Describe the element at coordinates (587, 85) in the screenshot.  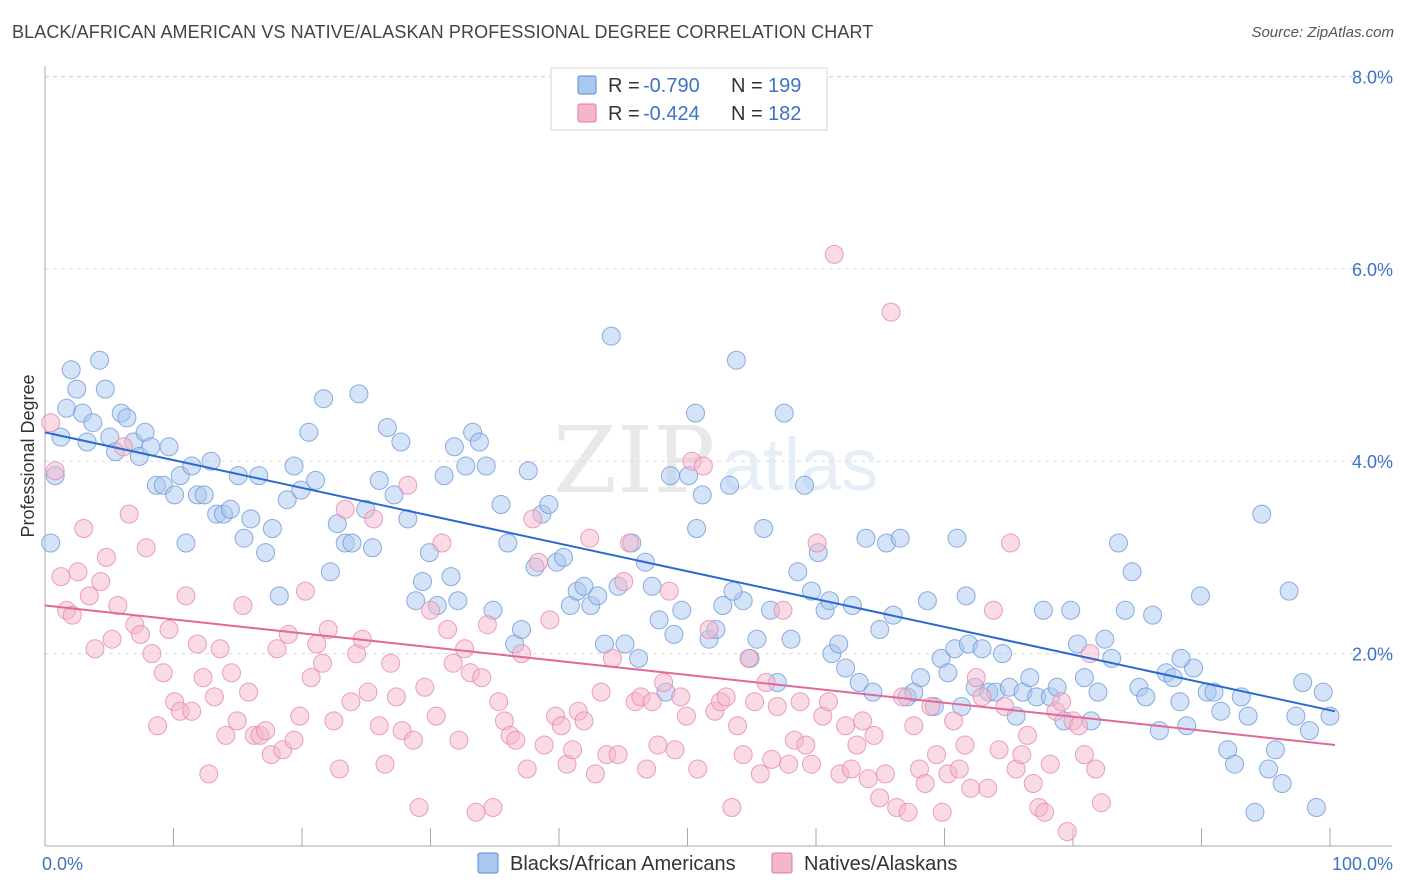
I see `legend-swatch-blue` at that location.